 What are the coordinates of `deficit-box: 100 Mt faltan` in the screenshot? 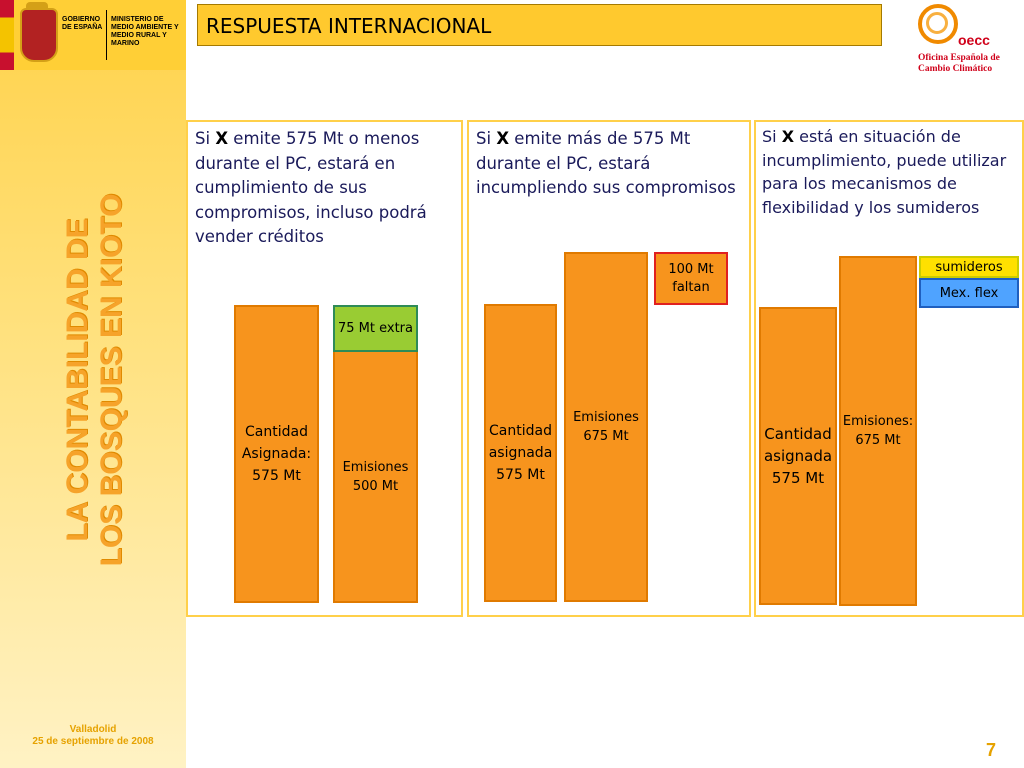 It's located at (691, 278).